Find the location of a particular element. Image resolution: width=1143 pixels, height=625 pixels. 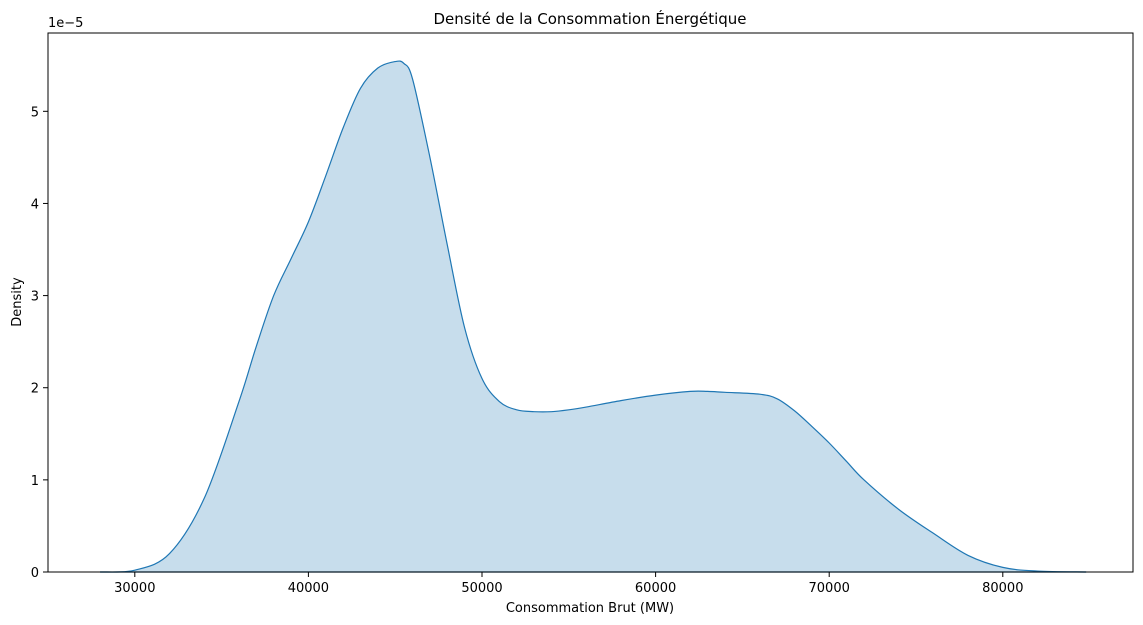

x-axis-label: Consommation Brut (MW) is located at coordinates (590, 608).